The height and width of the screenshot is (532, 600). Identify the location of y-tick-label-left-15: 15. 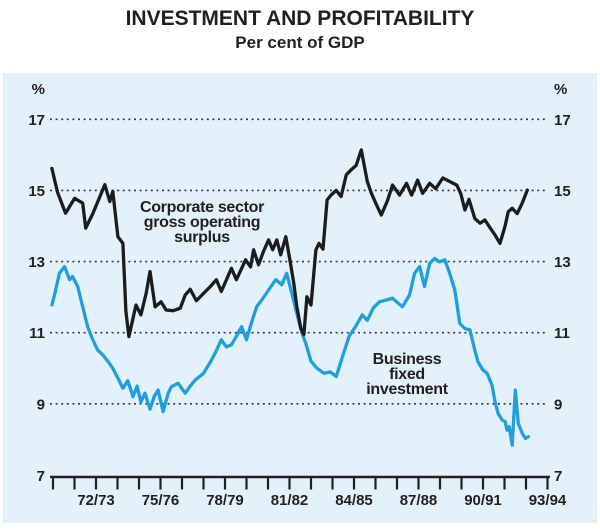
(36, 191).